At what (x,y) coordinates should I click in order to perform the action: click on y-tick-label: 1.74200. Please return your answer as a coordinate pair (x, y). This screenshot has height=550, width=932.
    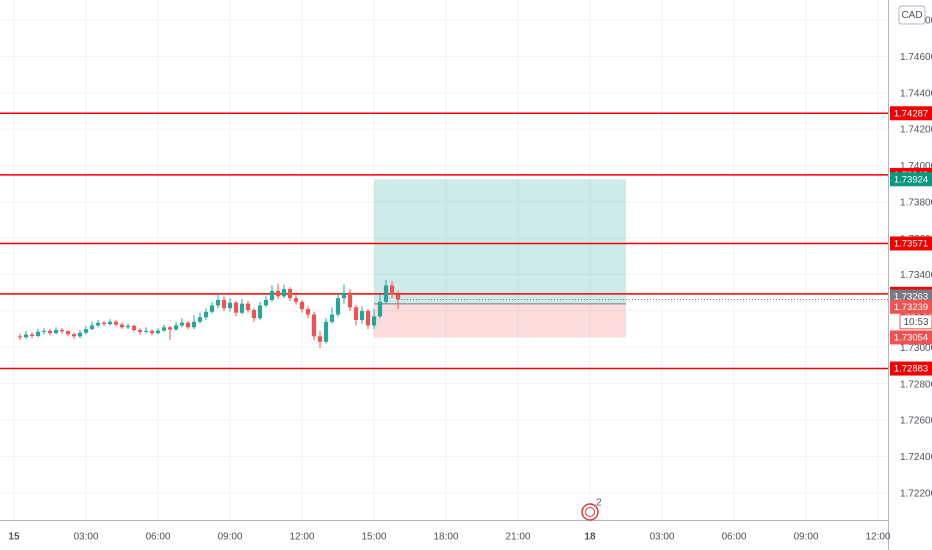
    Looking at the image, I should click on (916, 130).